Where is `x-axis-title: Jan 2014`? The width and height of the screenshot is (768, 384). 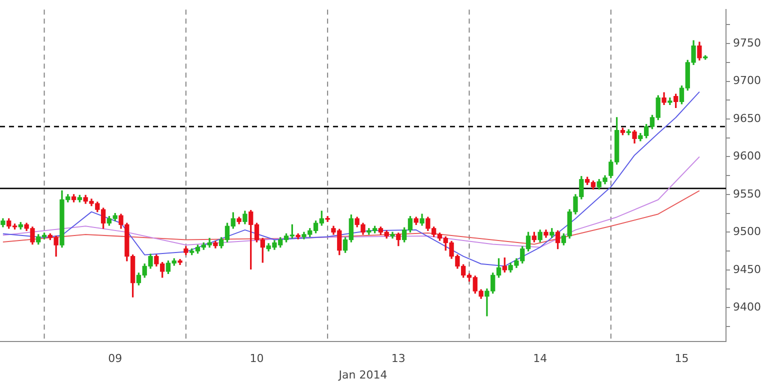
x-axis-title: Jan 2014 is located at coordinates (363, 375).